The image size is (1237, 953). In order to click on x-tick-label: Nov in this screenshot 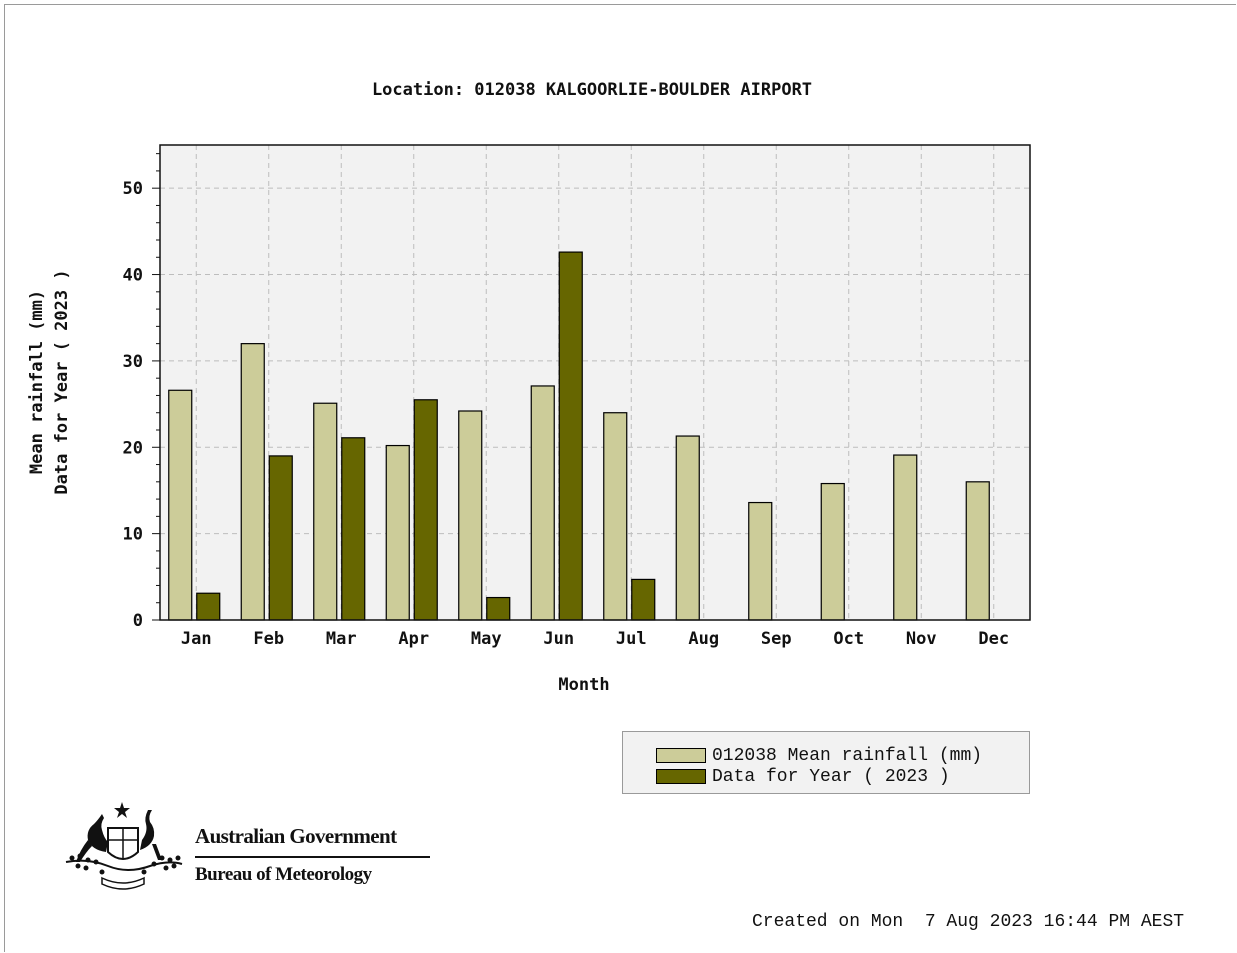, I will do `click(921, 639)`.